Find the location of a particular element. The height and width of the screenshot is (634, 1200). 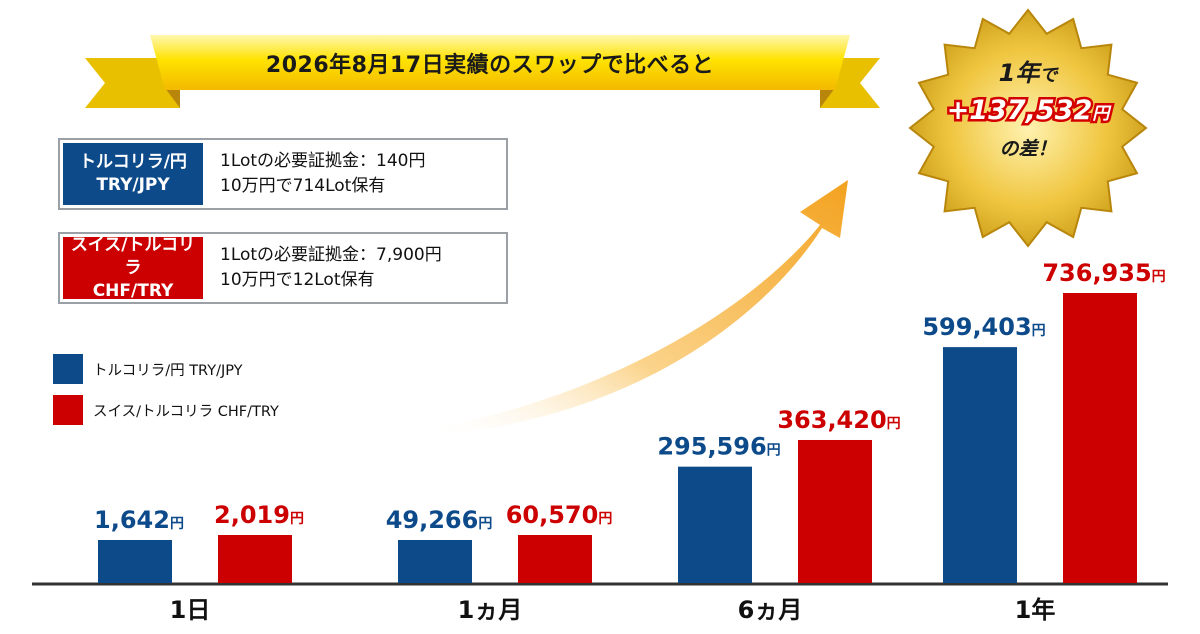

banner-title: 2026年8月17日実績のスワップで比べると is located at coordinates (490, 65).